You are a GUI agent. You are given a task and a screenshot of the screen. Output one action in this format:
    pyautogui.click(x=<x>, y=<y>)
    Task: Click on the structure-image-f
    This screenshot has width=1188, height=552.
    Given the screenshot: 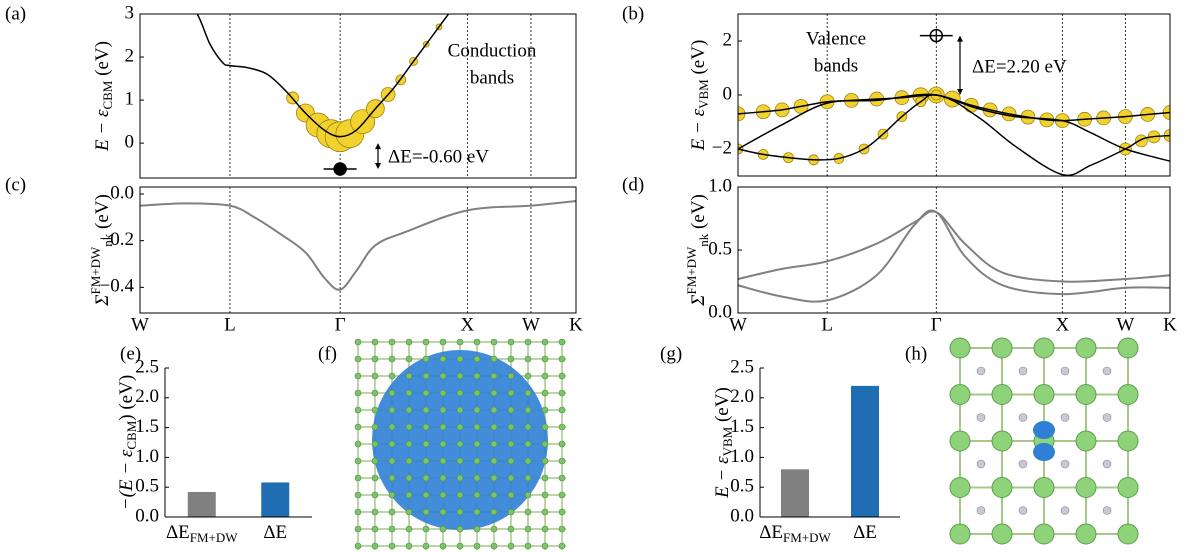 What is the action you would take?
    pyautogui.click(x=460, y=444)
    